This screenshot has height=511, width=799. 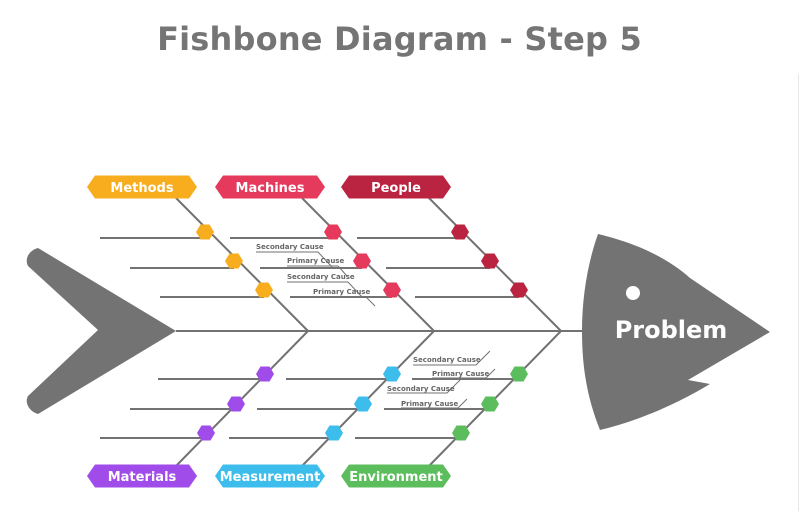 I want to click on environment-primary-cause-1: Primary Cause, so click(x=460, y=374).